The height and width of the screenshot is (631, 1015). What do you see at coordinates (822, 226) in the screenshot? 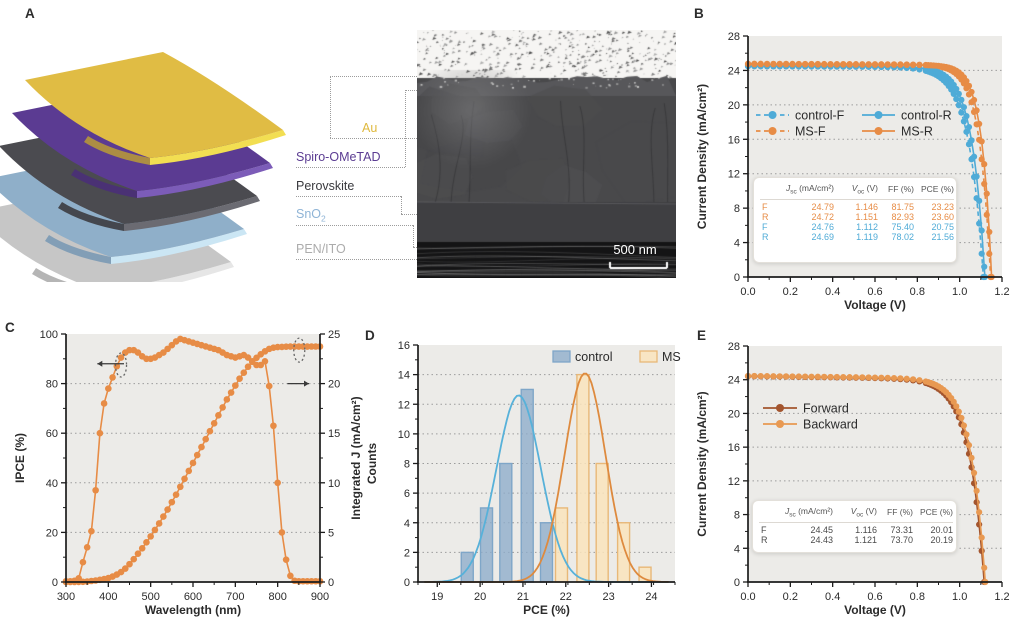
I see `table-cell: 24.76` at bounding box center [822, 226].